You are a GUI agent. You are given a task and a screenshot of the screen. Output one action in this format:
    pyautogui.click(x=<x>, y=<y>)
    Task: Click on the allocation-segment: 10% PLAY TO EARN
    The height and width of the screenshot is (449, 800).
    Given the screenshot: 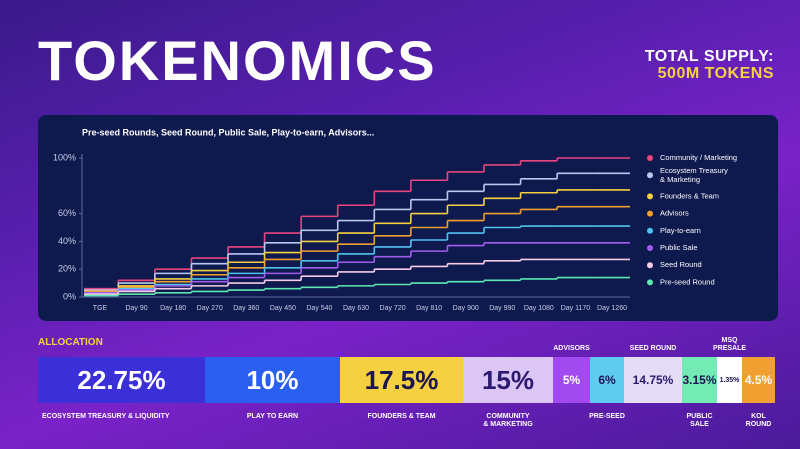 What is the action you would take?
    pyautogui.click(x=272, y=388)
    